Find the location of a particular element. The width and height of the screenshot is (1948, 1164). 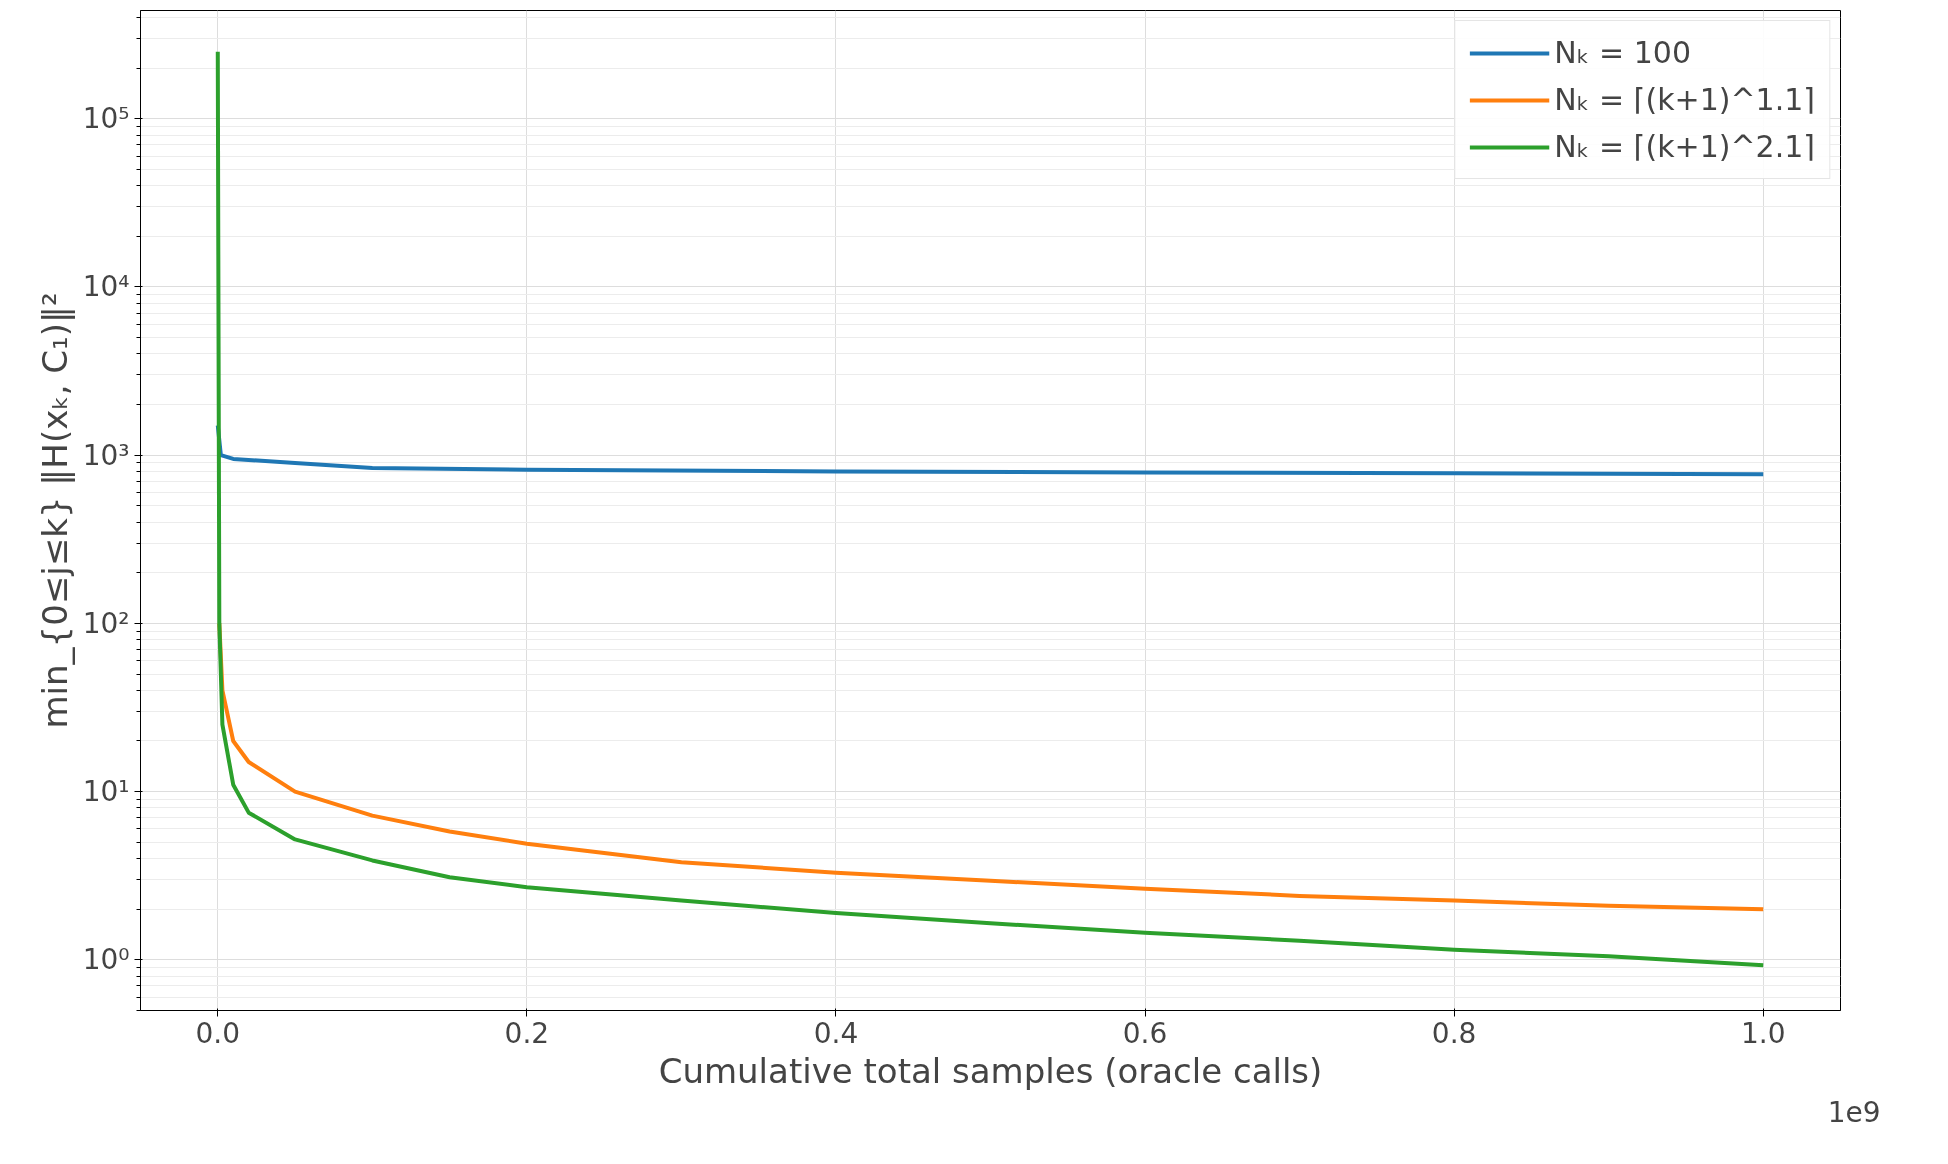

x-tick-label: 1.0 is located at coordinates (1763, 1033).